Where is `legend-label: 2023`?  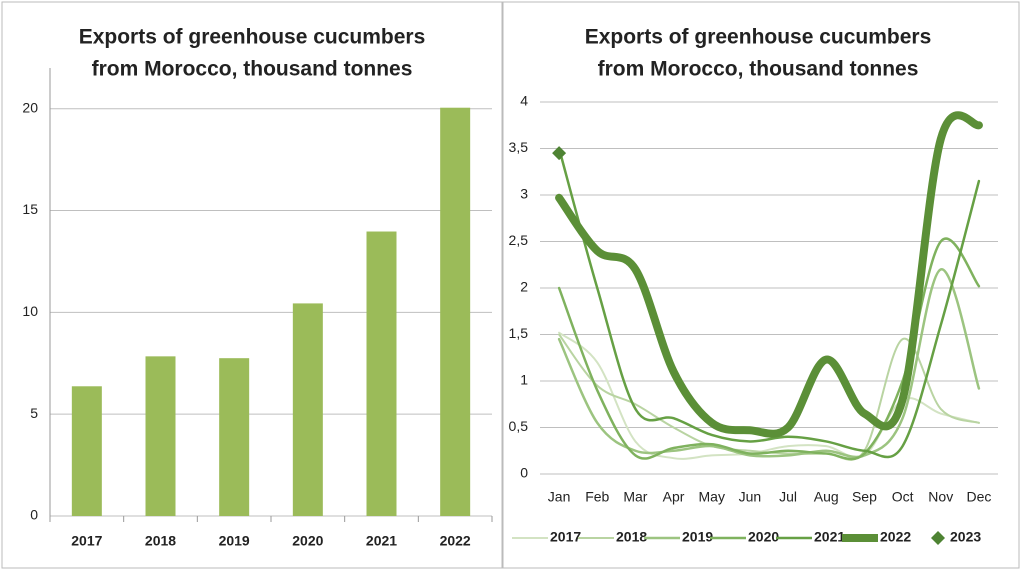
legend-label: 2023 is located at coordinates (965, 537).